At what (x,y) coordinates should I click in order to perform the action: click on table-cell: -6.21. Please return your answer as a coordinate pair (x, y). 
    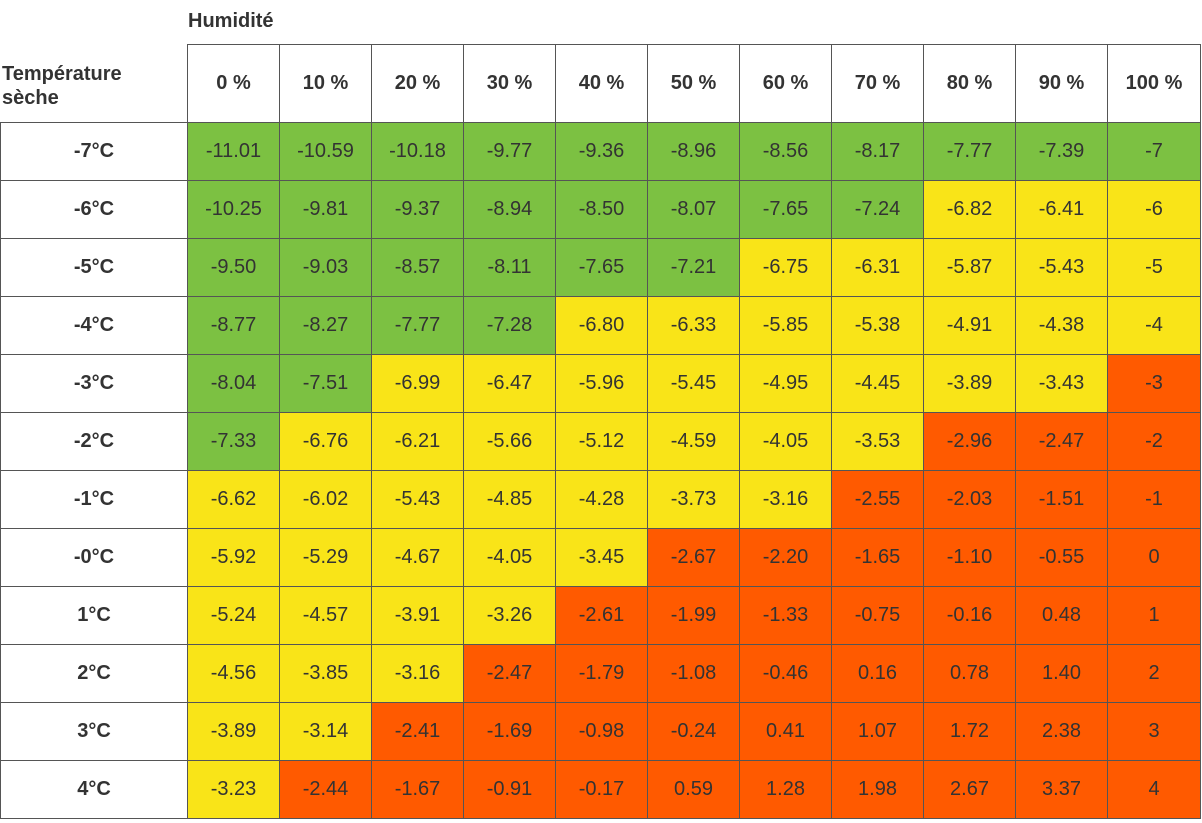
    Looking at the image, I should click on (417, 441).